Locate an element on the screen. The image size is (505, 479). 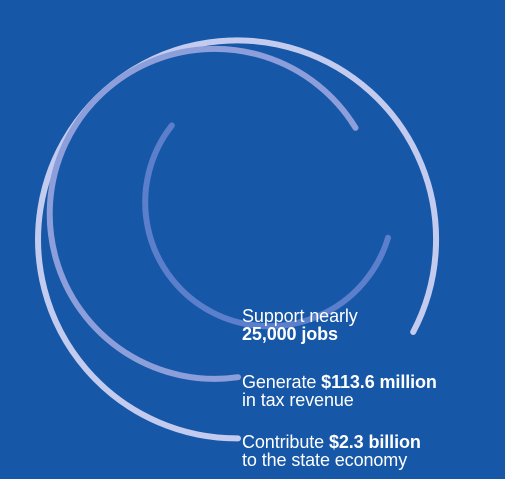
stat-tax-revenue: Generate $113.6 million in tax revenue is located at coordinates (339, 391).